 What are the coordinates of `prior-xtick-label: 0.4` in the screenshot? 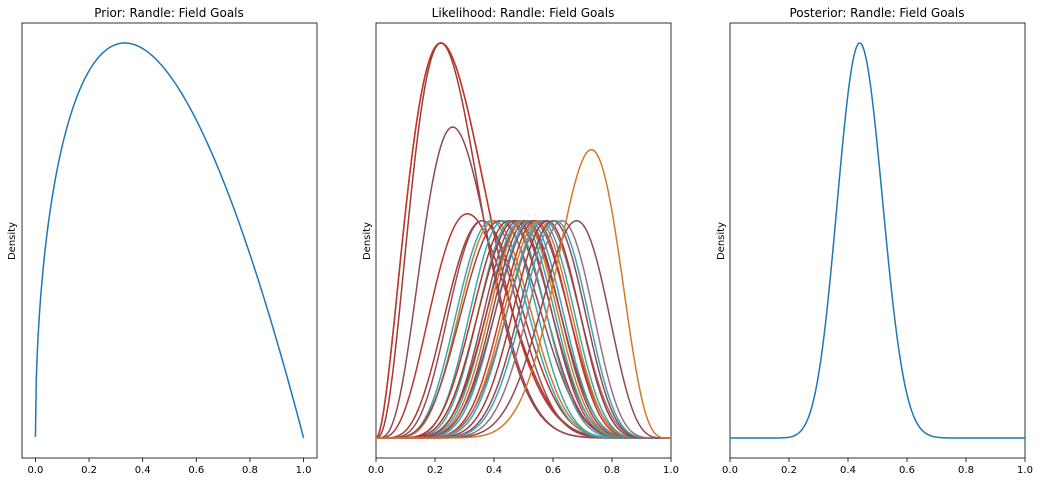 It's located at (143, 470).